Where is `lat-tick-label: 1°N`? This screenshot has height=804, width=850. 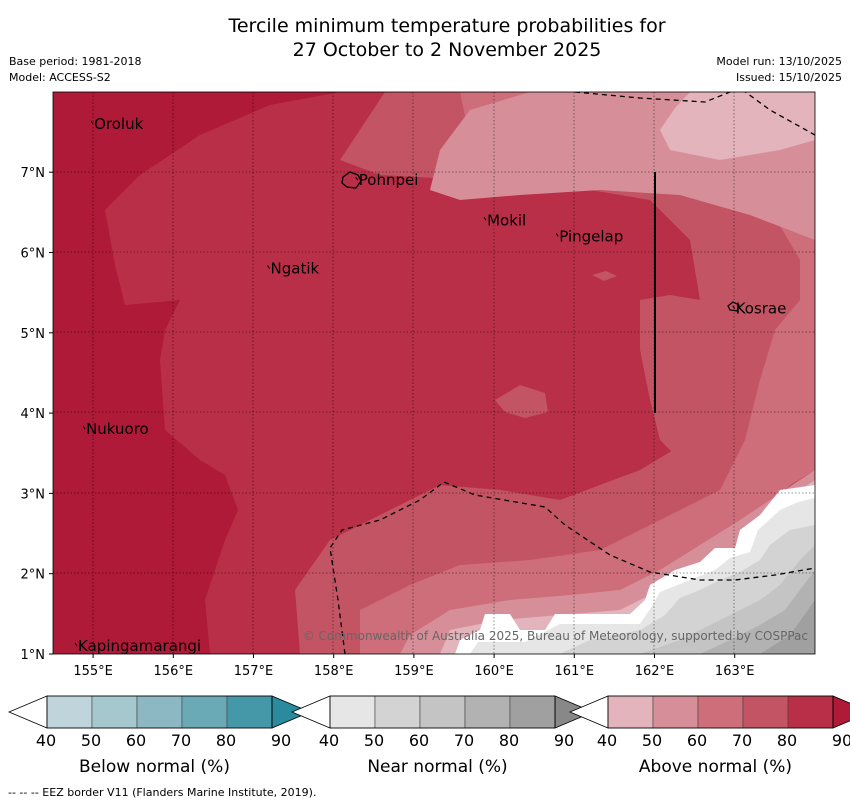
lat-tick-label: 1°N is located at coordinates (33, 655).